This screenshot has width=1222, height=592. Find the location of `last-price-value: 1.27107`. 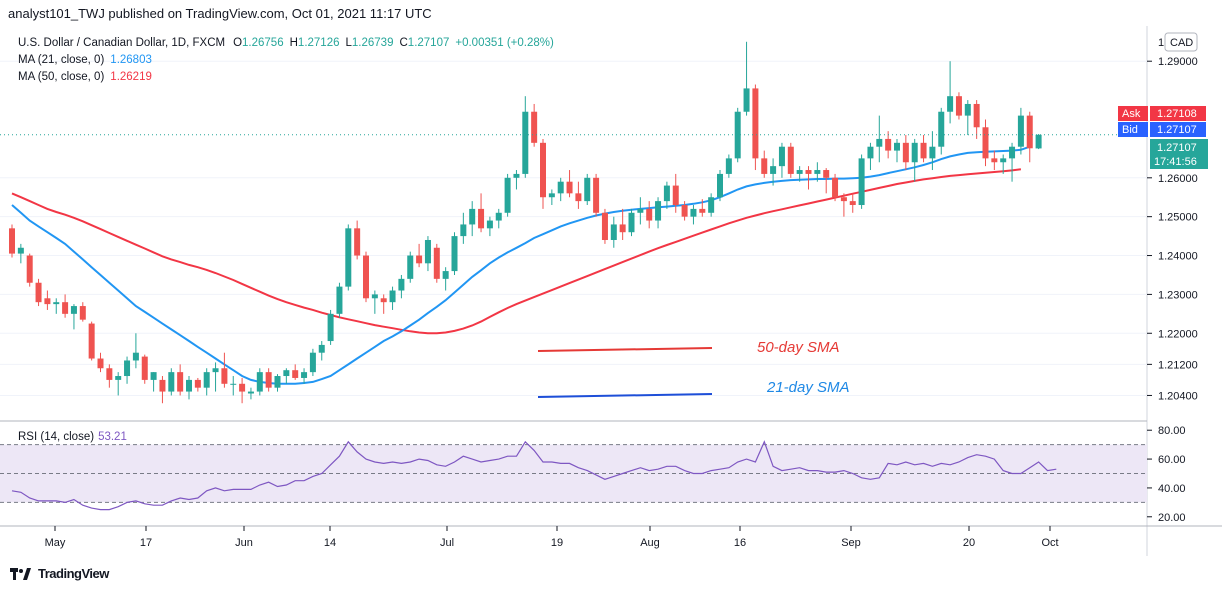

last-price-value: 1.27107 is located at coordinates (1177, 148).